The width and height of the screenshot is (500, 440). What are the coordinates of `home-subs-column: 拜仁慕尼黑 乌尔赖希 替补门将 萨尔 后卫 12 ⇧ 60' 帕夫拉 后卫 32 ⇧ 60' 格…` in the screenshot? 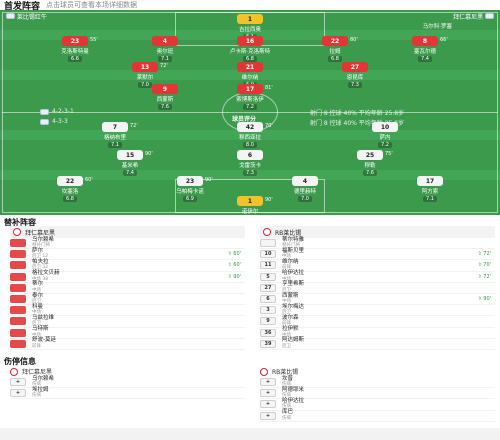 It's located at (127, 288).